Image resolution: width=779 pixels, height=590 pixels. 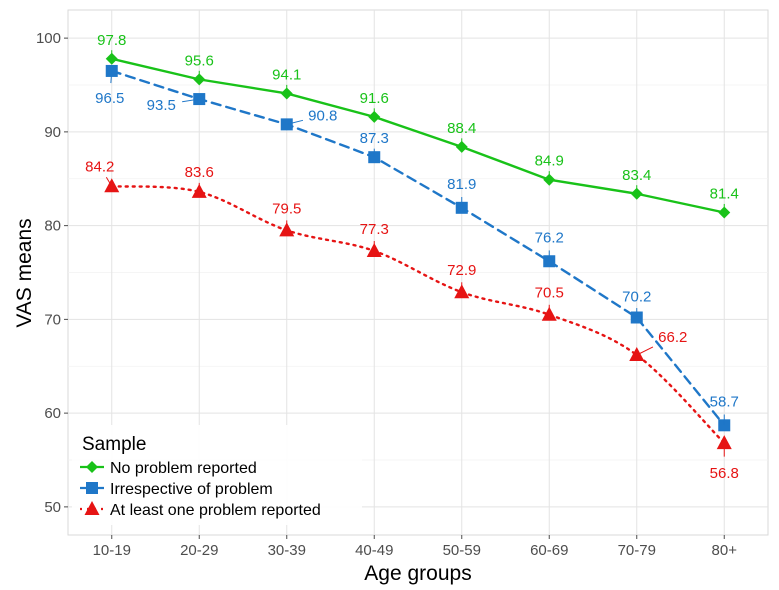 What do you see at coordinates (191, 489) in the screenshot?
I see `legend-label: Irrespective of problem` at bounding box center [191, 489].